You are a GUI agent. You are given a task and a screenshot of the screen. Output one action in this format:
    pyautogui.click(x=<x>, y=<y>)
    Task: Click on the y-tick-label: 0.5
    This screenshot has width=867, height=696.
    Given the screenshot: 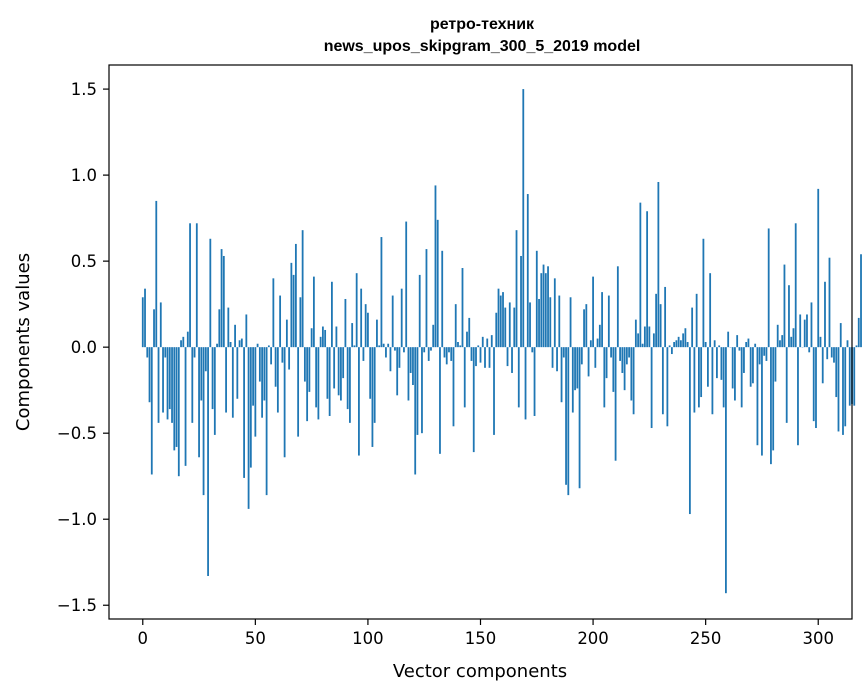 What is the action you would take?
    pyautogui.click(x=84, y=261)
    